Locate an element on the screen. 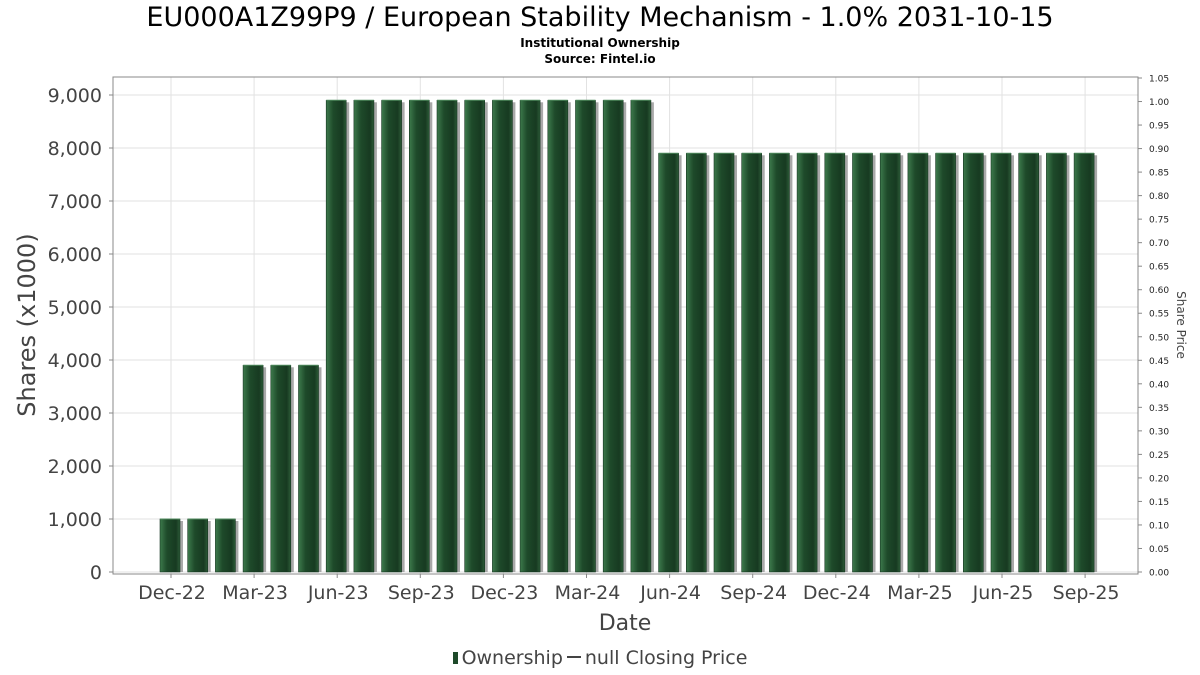  ownership-swatch-icon is located at coordinates (455, 658).